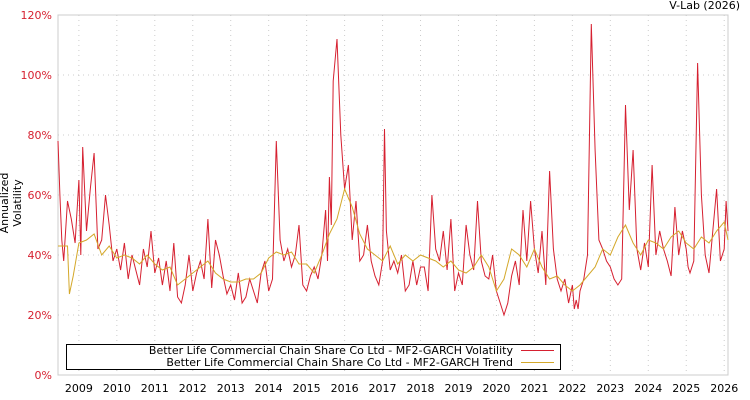  I want to click on x-tick-label: 2022, so click(572, 388).